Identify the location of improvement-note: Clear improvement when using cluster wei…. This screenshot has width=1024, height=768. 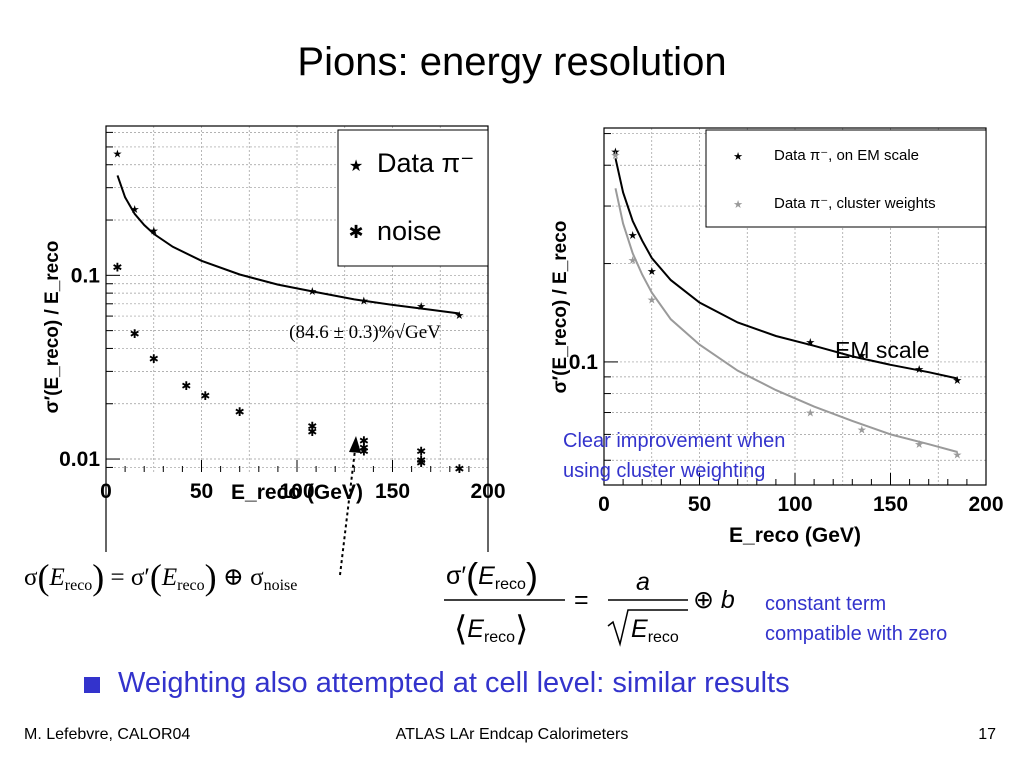
(674, 456).